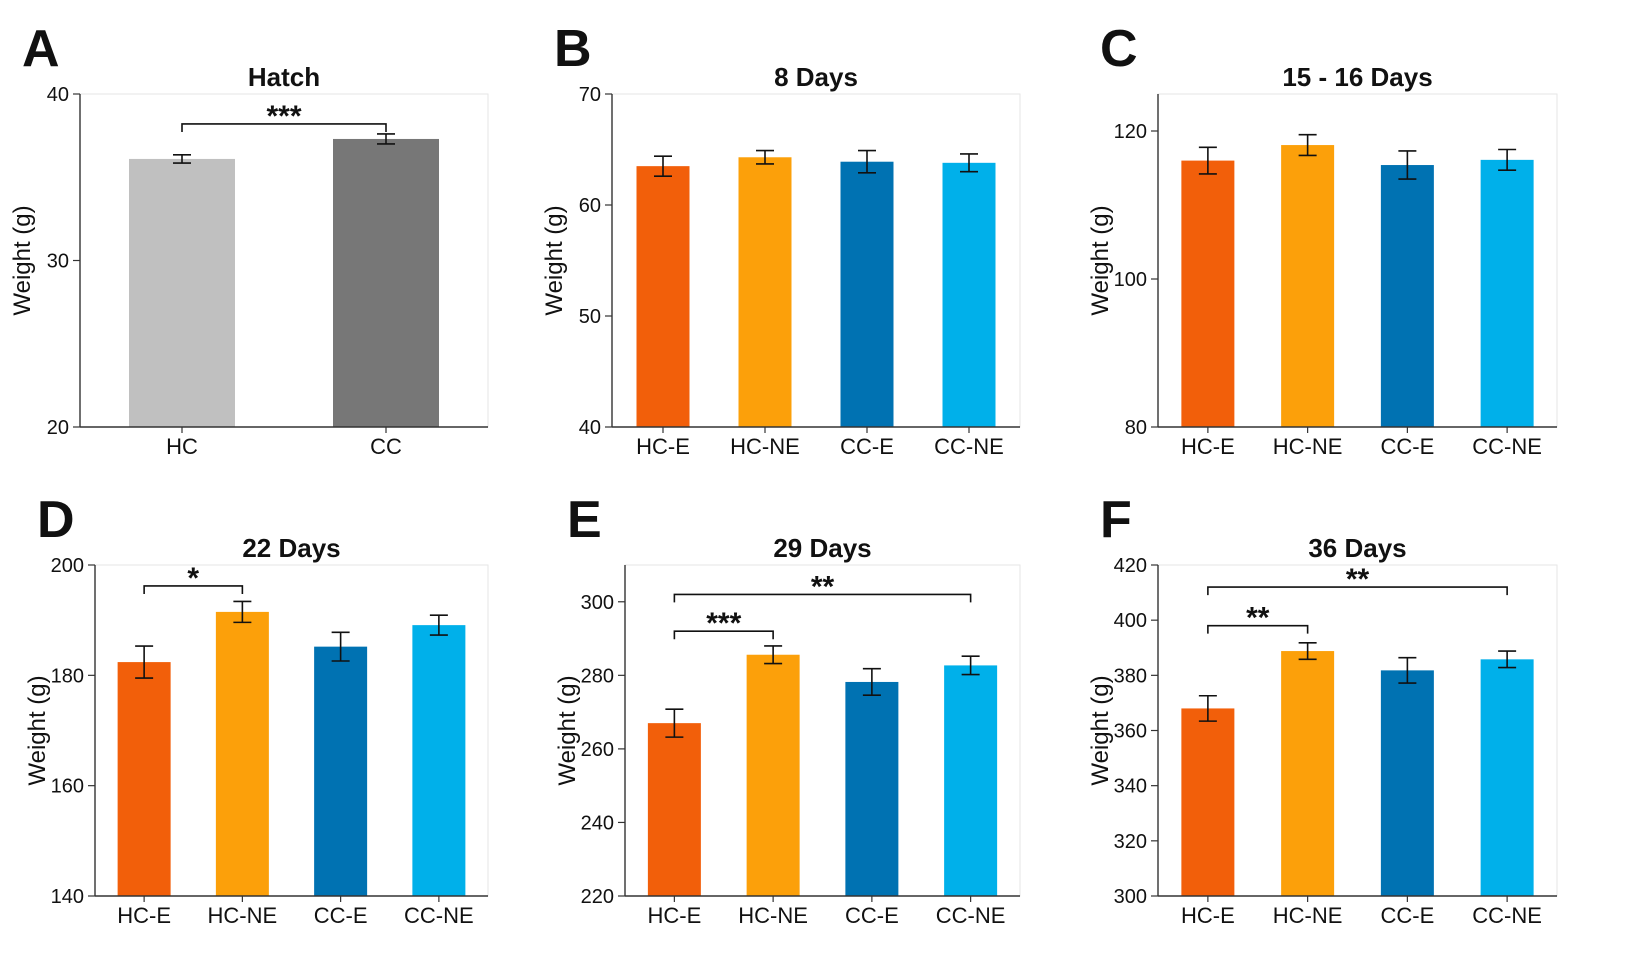 The width and height of the screenshot is (1629, 975). Describe the element at coordinates (41, 49) in the screenshot. I see `panel-letter: A` at that location.